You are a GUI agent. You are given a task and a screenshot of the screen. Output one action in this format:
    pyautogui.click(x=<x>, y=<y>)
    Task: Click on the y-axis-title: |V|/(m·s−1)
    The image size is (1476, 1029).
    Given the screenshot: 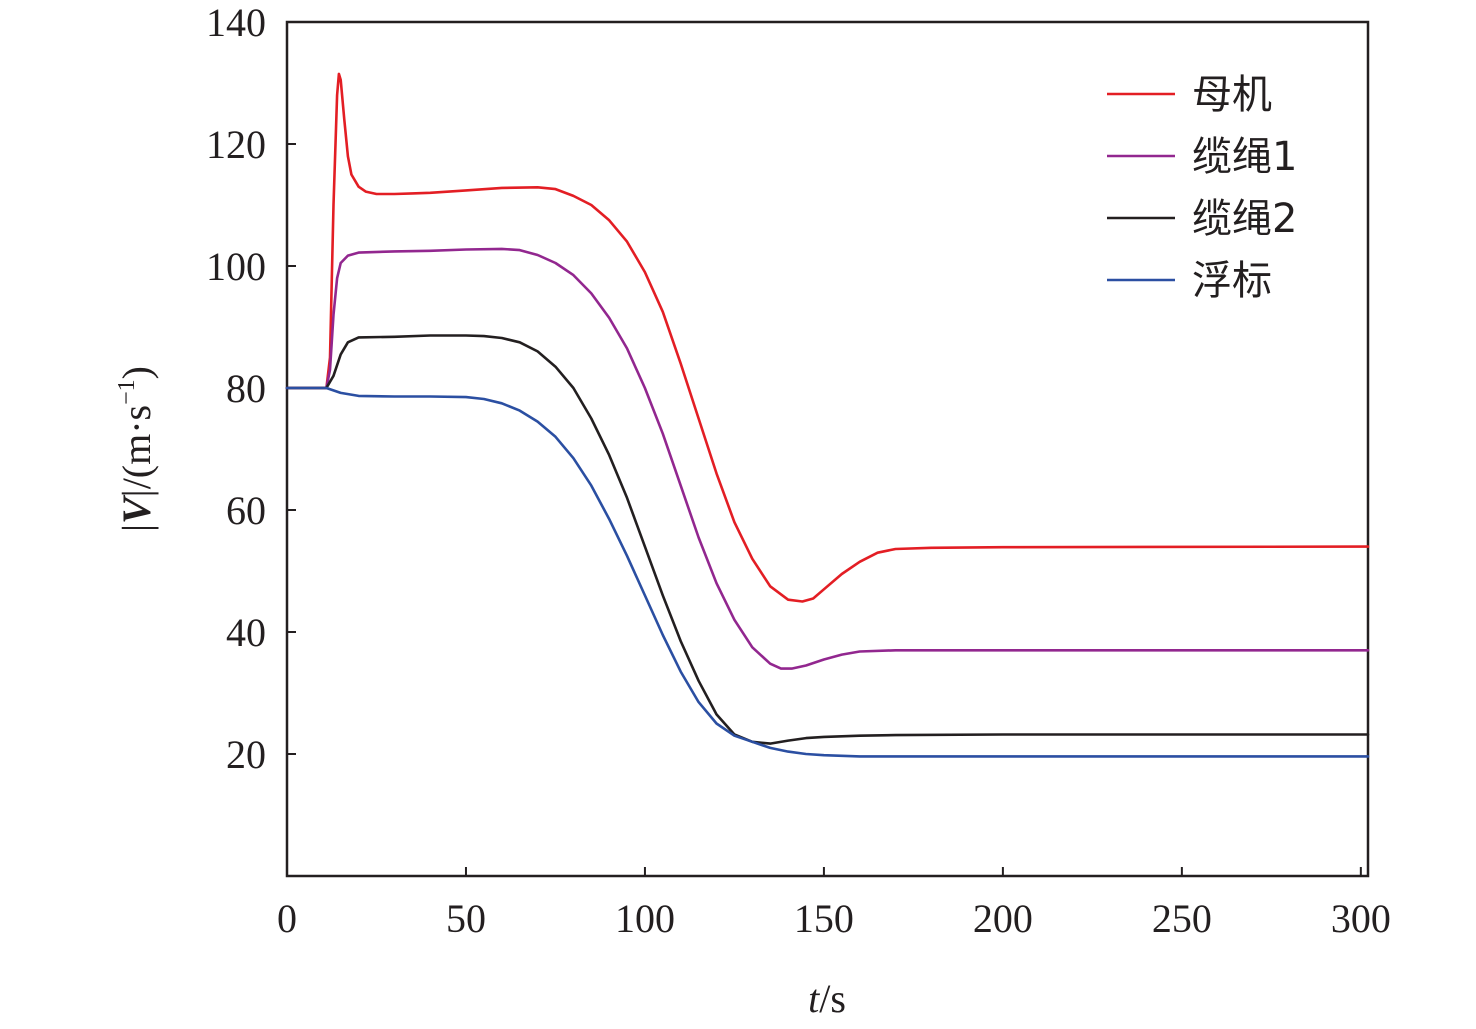 What is the action you would take?
    pyautogui.click(x=136, y=449)
    